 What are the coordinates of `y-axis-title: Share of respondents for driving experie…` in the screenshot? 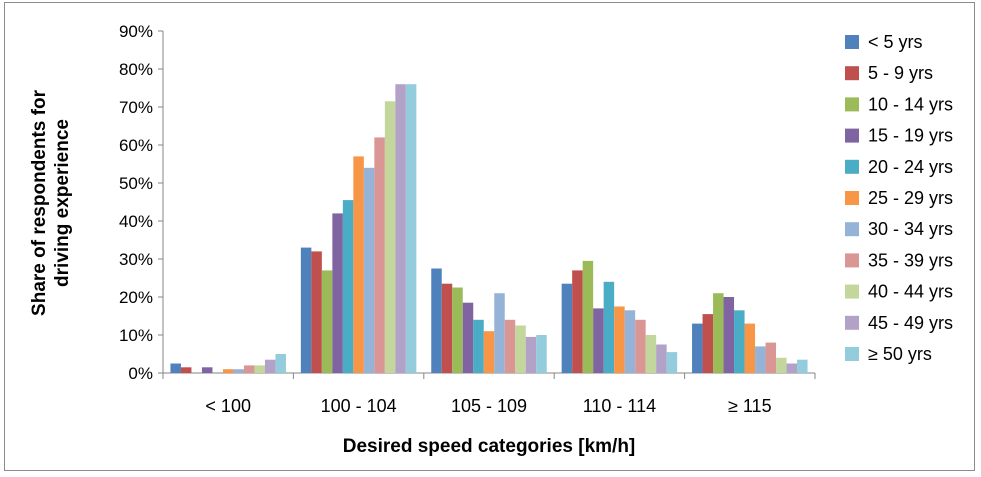 It's located at (51, 202).